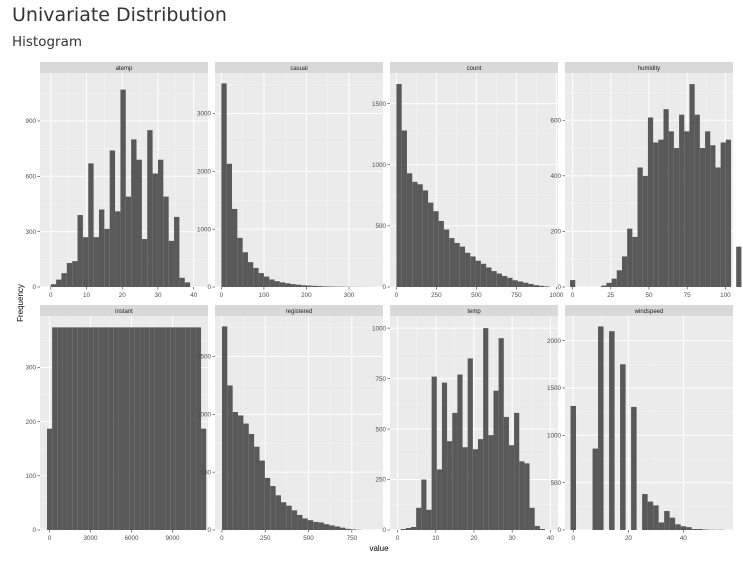 The height and width of the screenshot is (566, 743). Describe the element at coordinates (725, 295) in the screenshot. I see `x-tick-label: 100` at that location.